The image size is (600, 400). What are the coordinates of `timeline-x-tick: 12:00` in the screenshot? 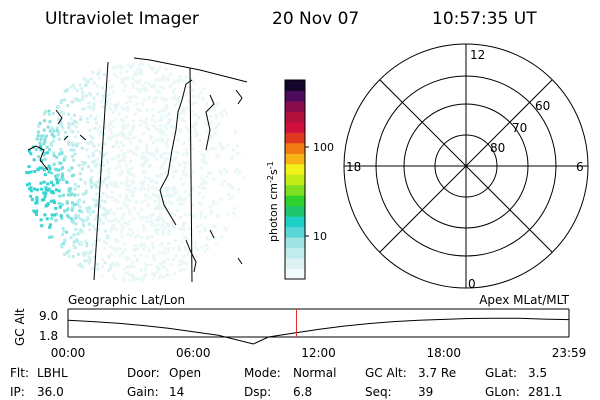 It's located at (318, 353).